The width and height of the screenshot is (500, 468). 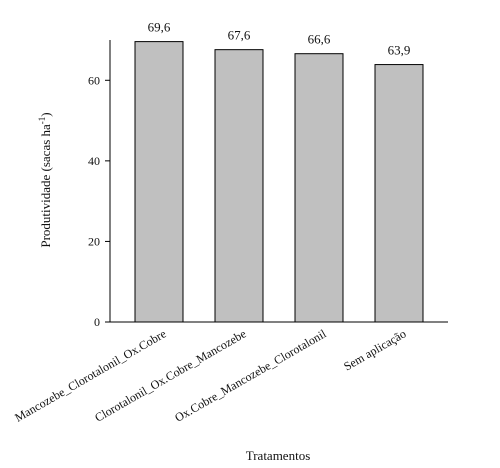 I want to click on y-axis-title-close: ), so click(x=45, y=114).